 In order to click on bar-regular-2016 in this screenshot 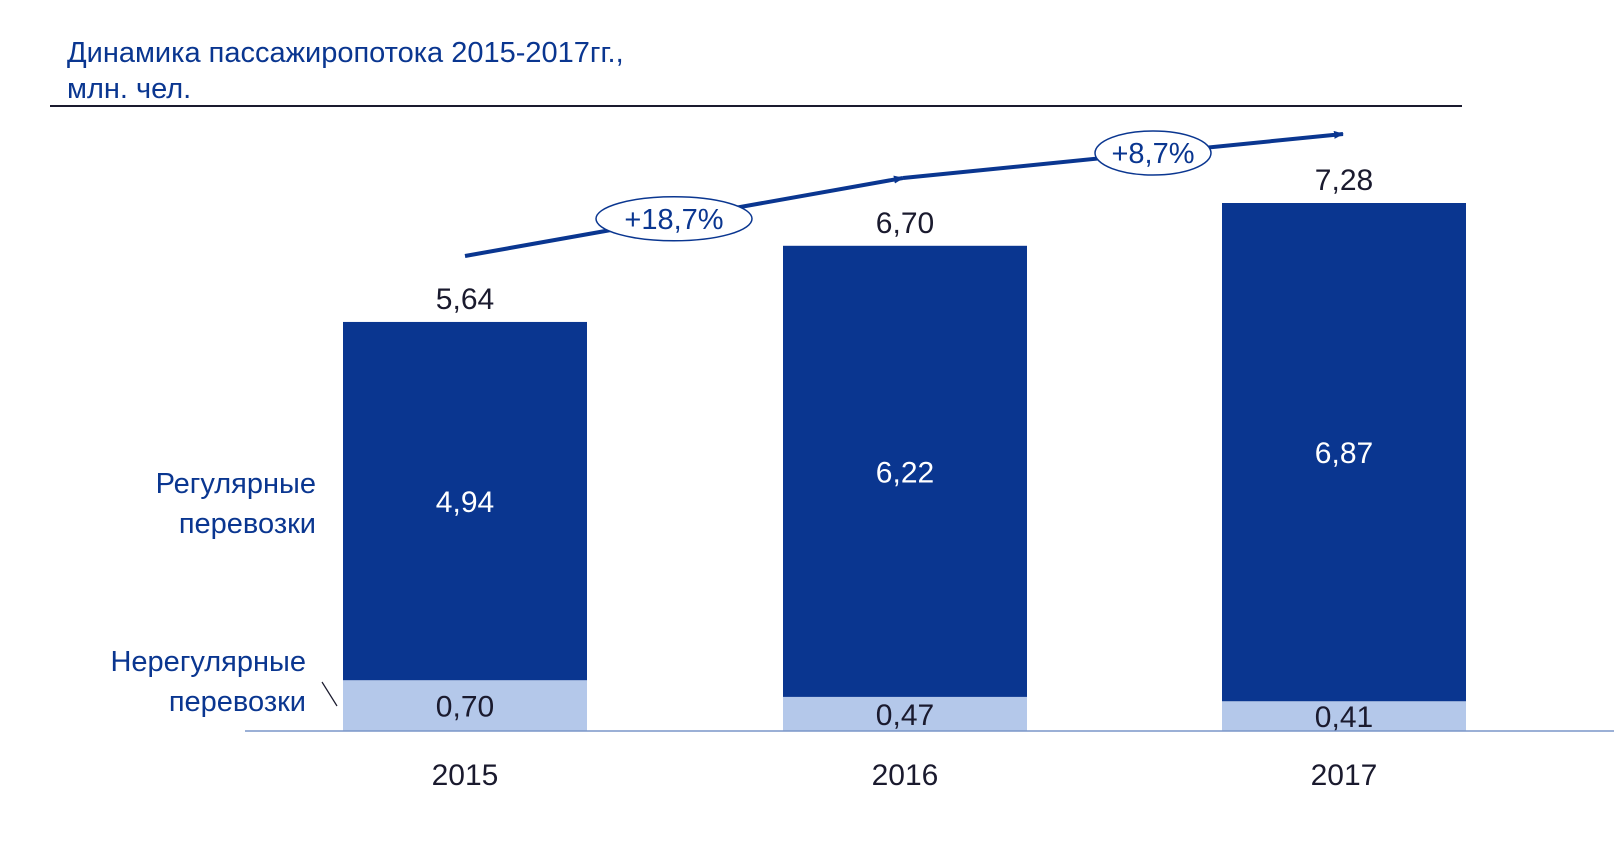, I will do `click(905, 471)`.